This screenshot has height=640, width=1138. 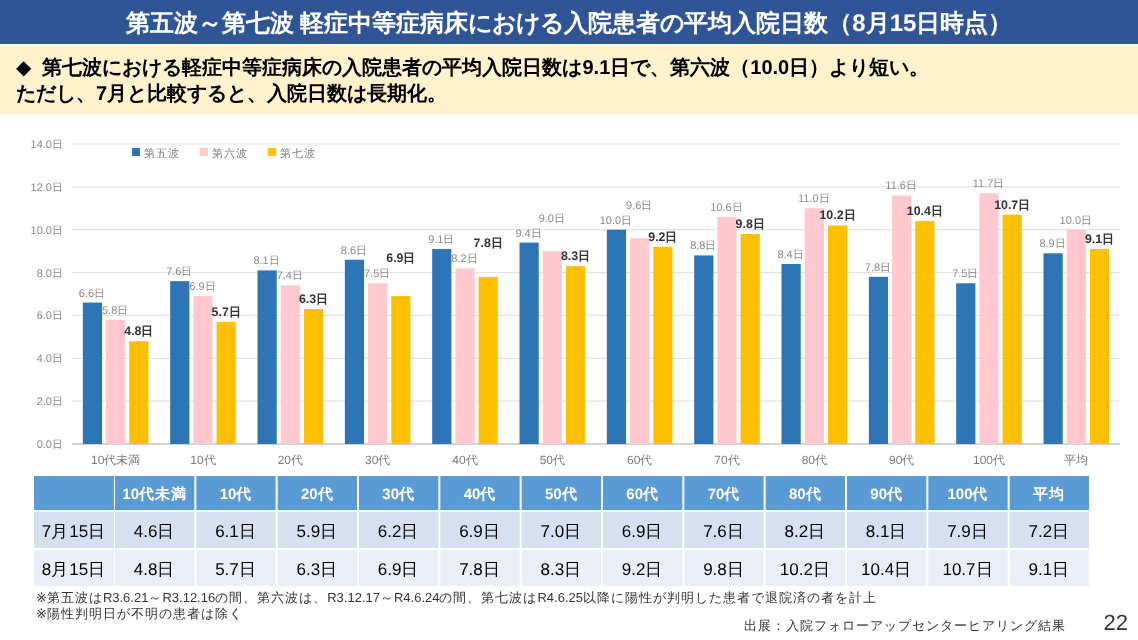 I want to click on text: 22, so click(x=1115, y=624).